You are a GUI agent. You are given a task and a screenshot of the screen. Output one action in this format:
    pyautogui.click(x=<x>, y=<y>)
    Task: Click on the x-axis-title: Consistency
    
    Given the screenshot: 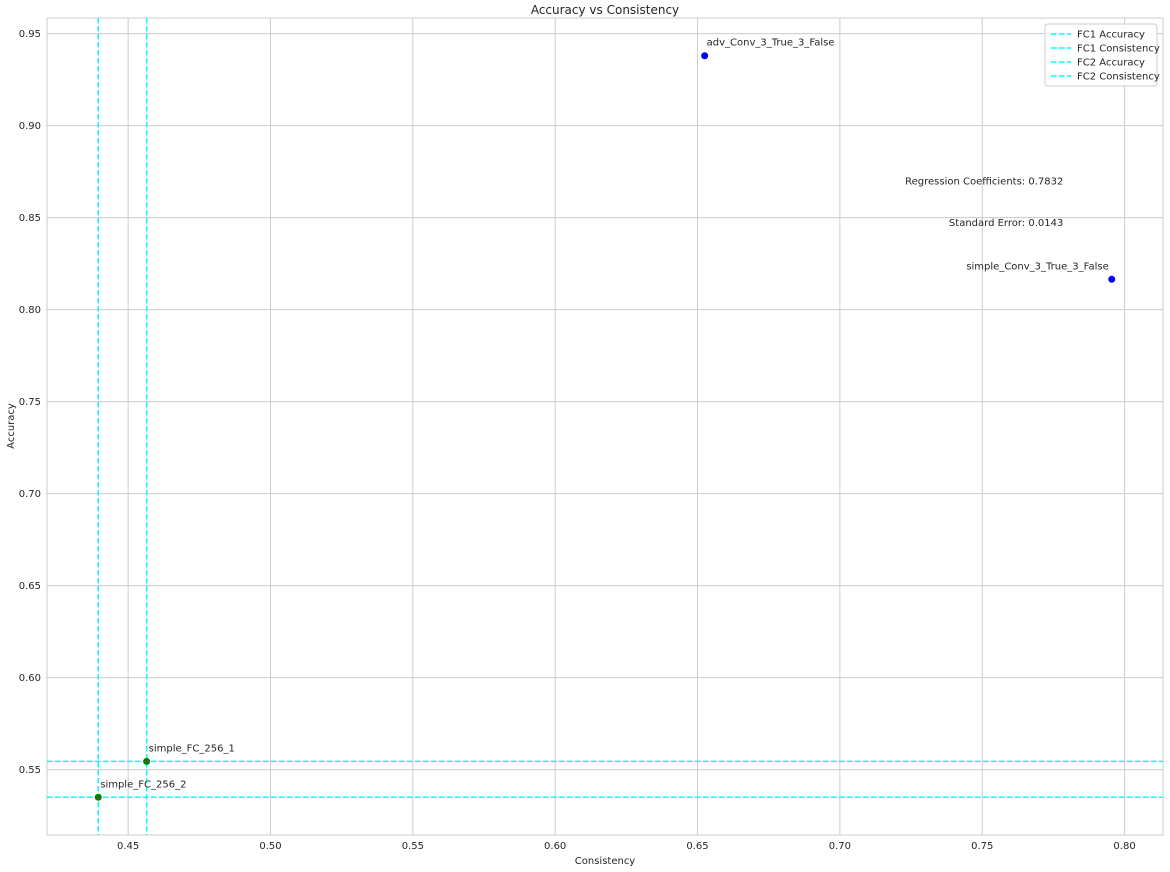 What is the action you would take?
    pyautogui.click(x=605, y=861)
    